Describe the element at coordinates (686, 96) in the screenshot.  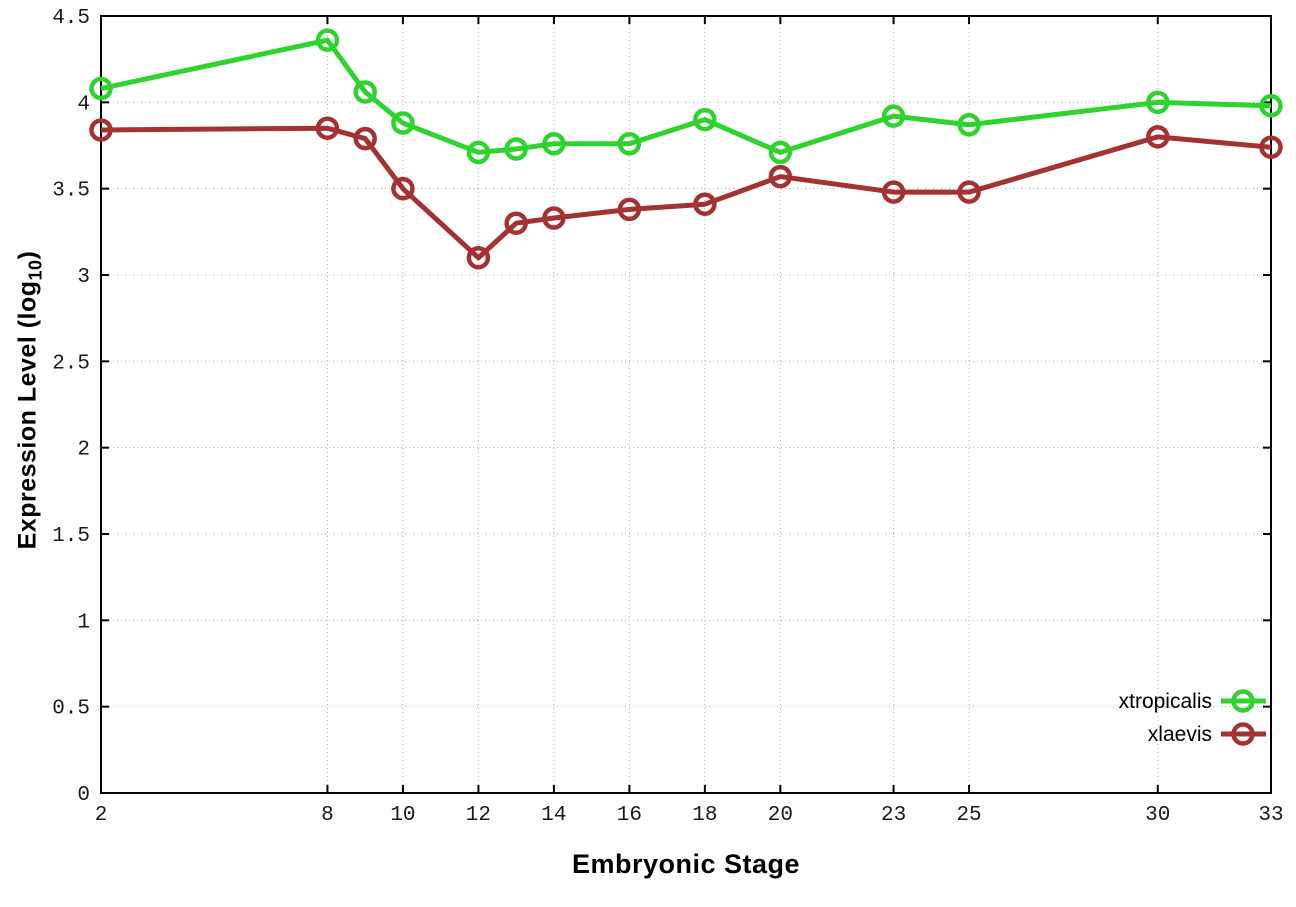
I see `series-line-xtropicalis` at that location.